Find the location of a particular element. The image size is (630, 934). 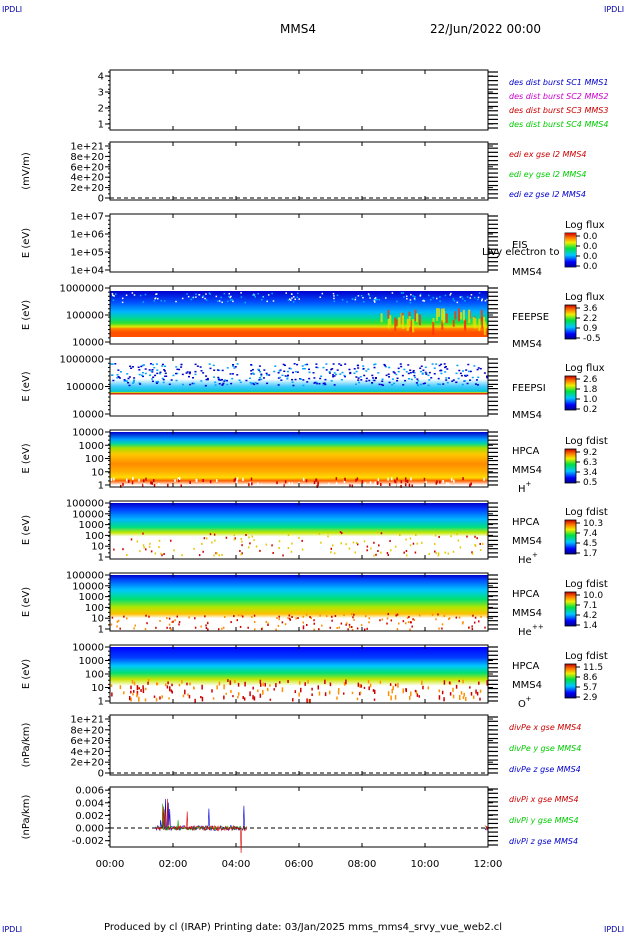

species-charge: + is located at coordinates (535, 555).